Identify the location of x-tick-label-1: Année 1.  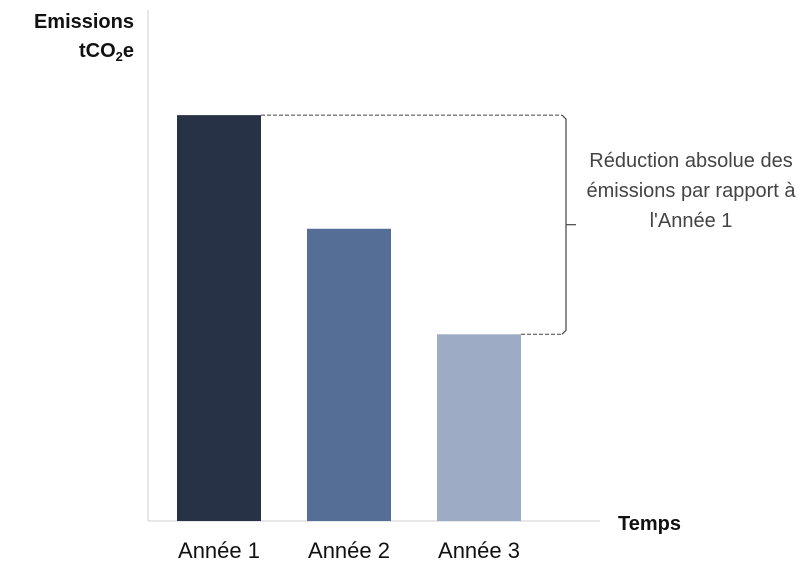
(219, 550).